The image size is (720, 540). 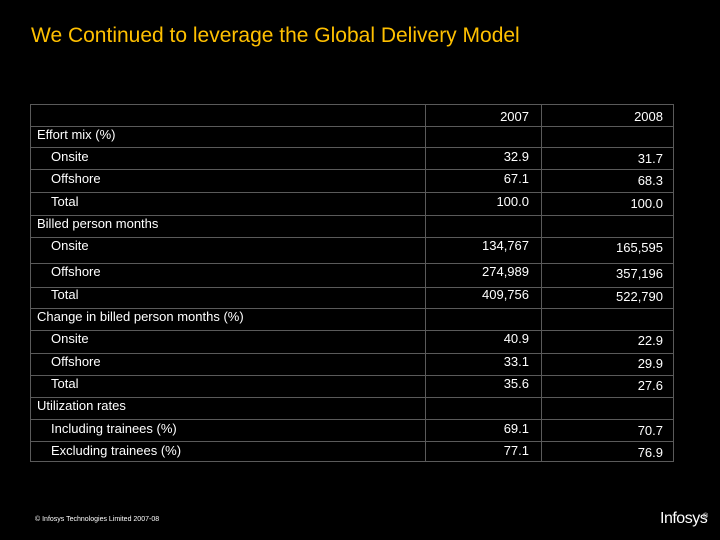 I want to click on footer-copyright: © Infosys Technologies Limited 2007-08, so click(x=97, y=519).